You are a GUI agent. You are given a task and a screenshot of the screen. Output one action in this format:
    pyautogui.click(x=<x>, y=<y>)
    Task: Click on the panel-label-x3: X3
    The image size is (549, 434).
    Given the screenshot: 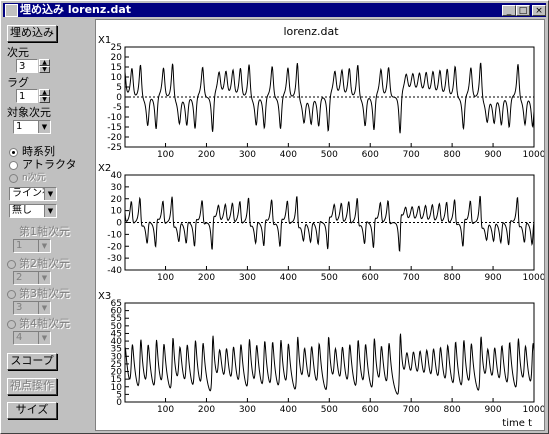 What is the action you would take?
    pyautogui.click(x=104, y=296)
    